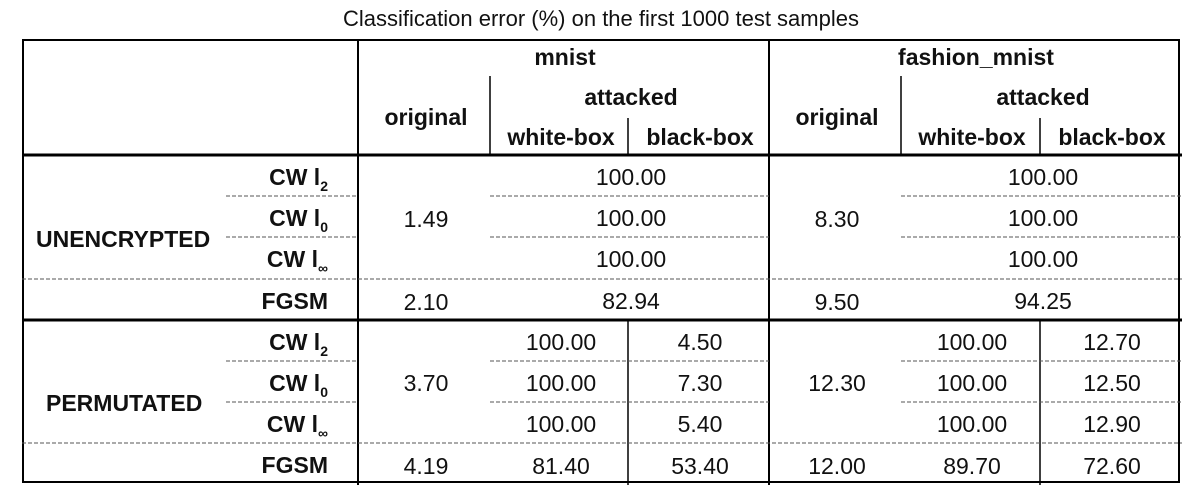 The width and height of the screenshot is (1202, 501). I want to click on cell-perm-fgsm-mnist-original: 4.19, so click(426, 466).